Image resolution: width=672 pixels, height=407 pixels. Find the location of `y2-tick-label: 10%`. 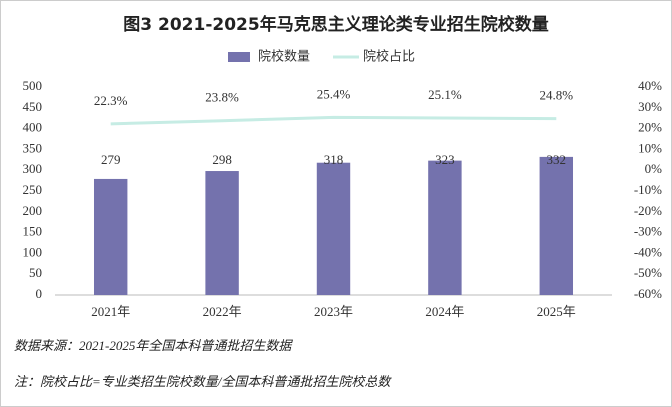

y2-tick-label: 10% is located at coordinates (650, 147).